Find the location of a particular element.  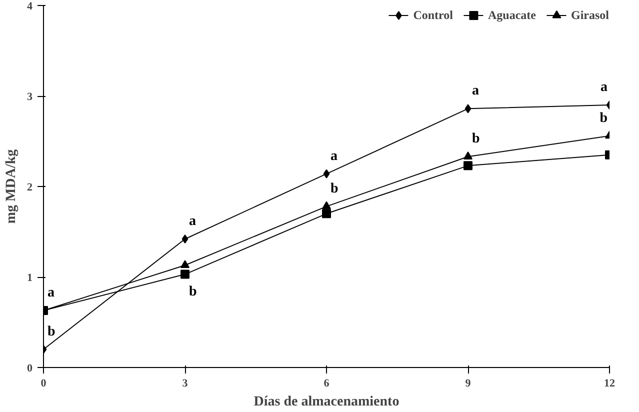

legend-label: Girasol is located at coordinates (590, 15).